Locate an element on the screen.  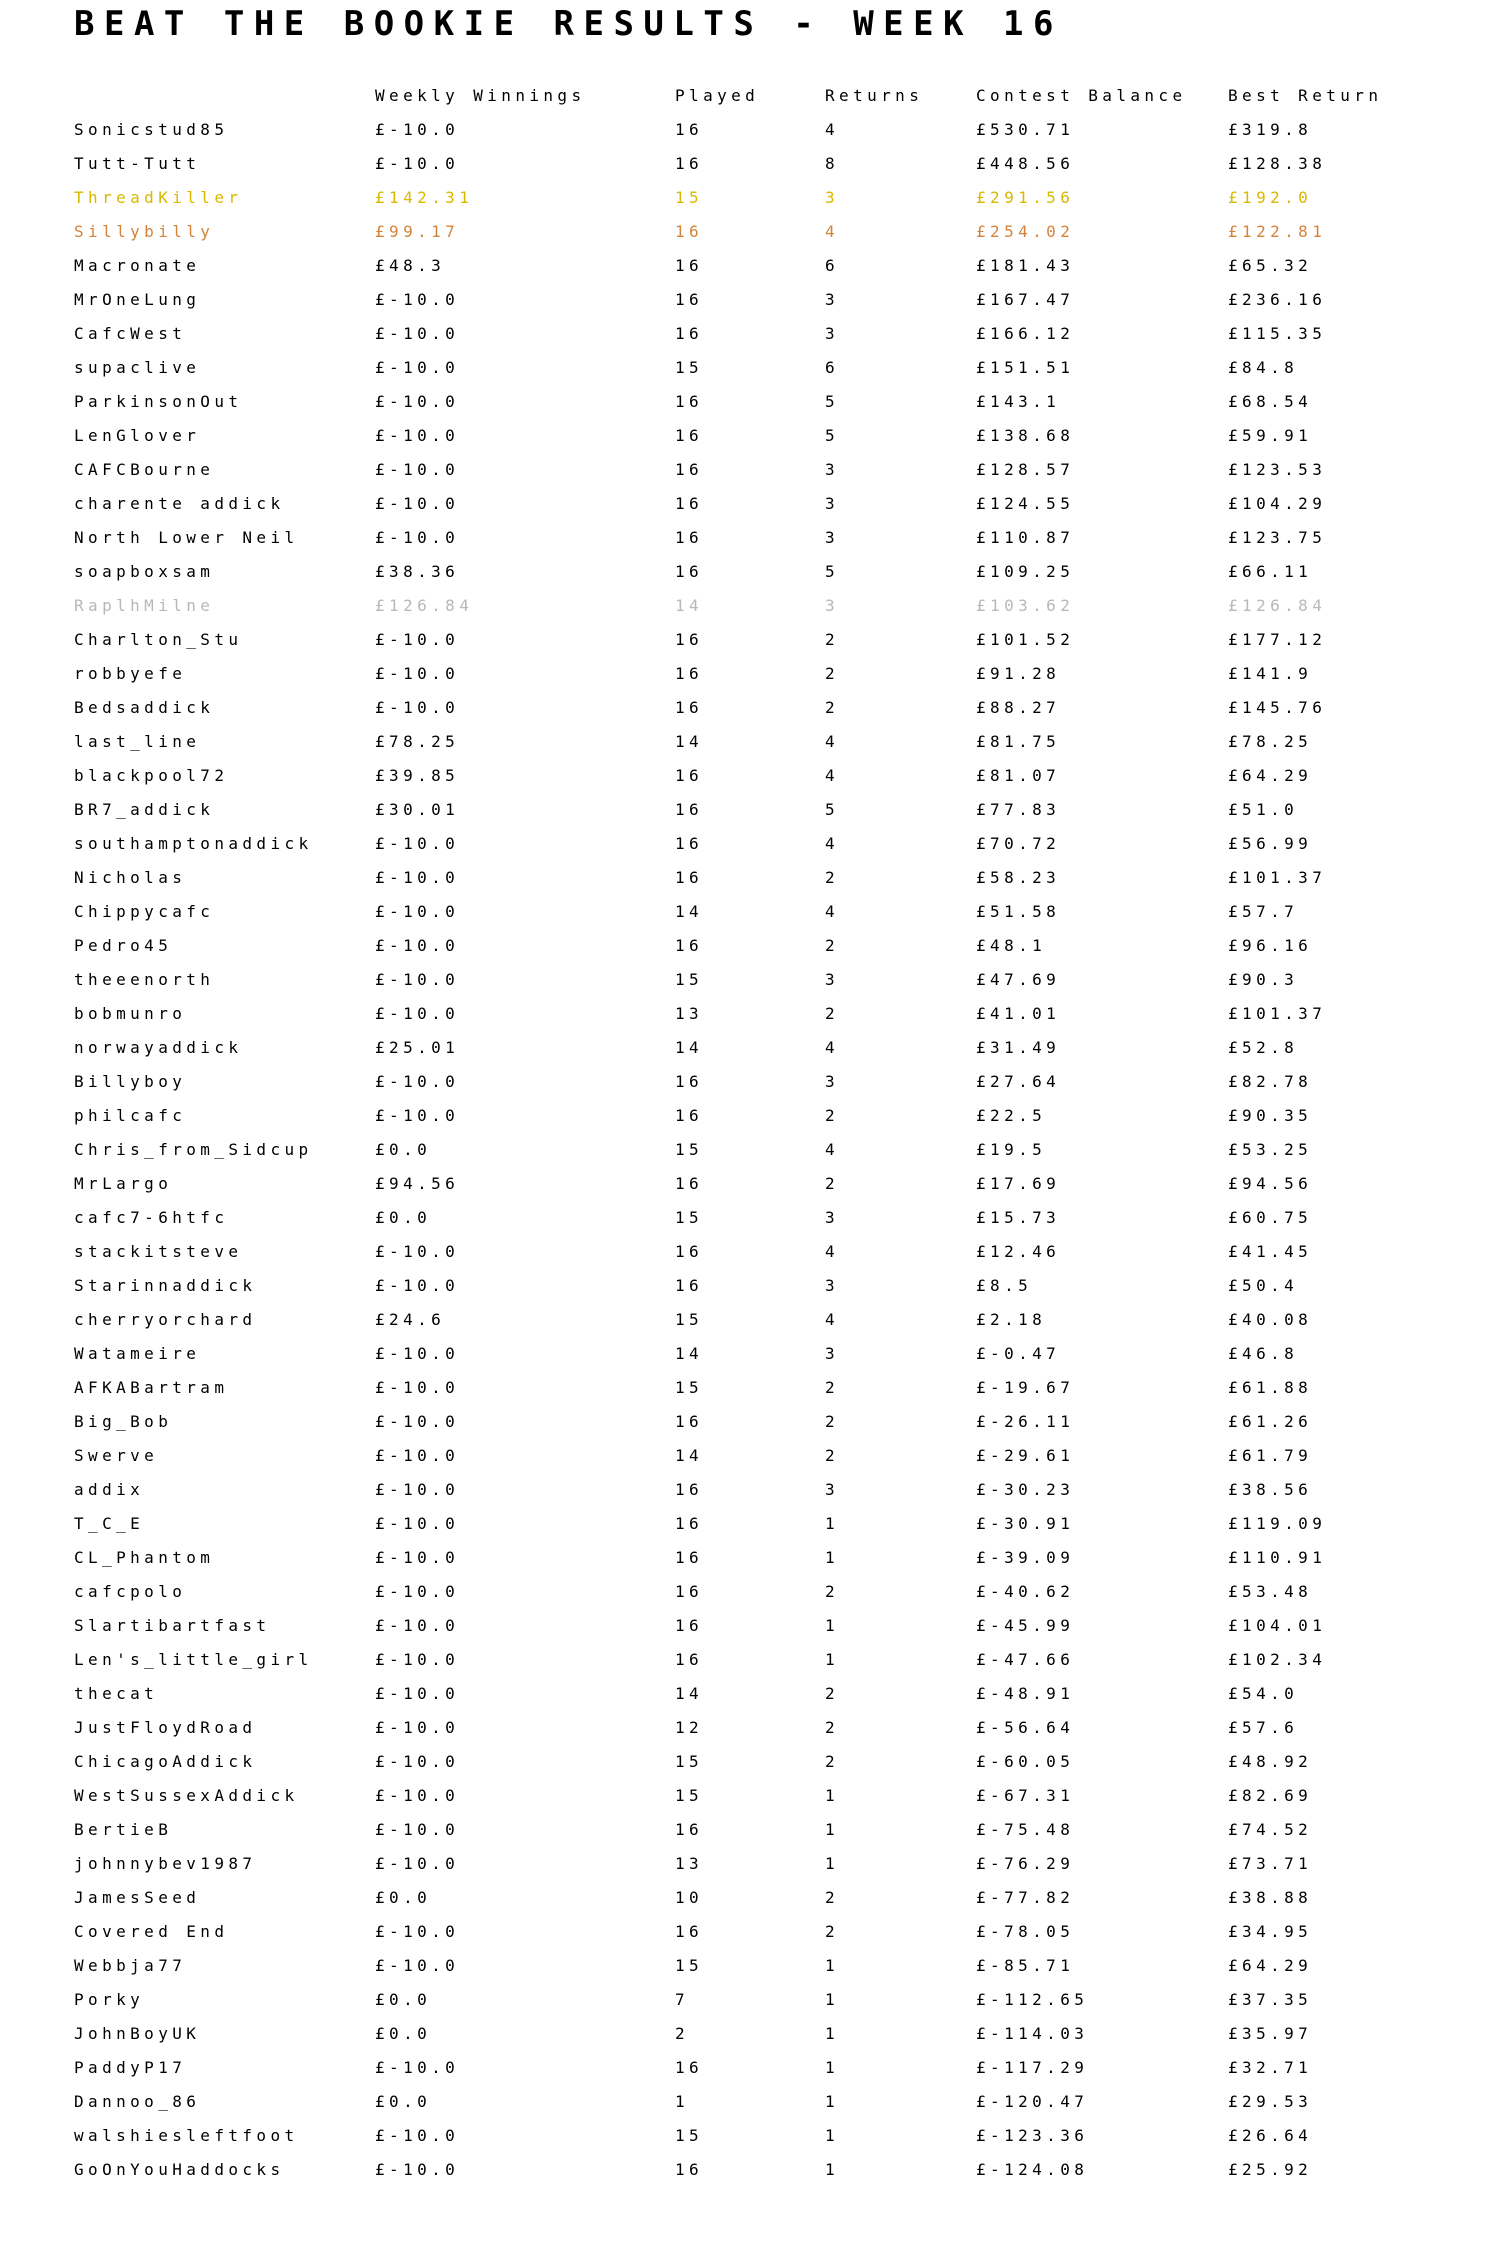
player-name: ChicagoAddick is located at coordinates (165, 1761).